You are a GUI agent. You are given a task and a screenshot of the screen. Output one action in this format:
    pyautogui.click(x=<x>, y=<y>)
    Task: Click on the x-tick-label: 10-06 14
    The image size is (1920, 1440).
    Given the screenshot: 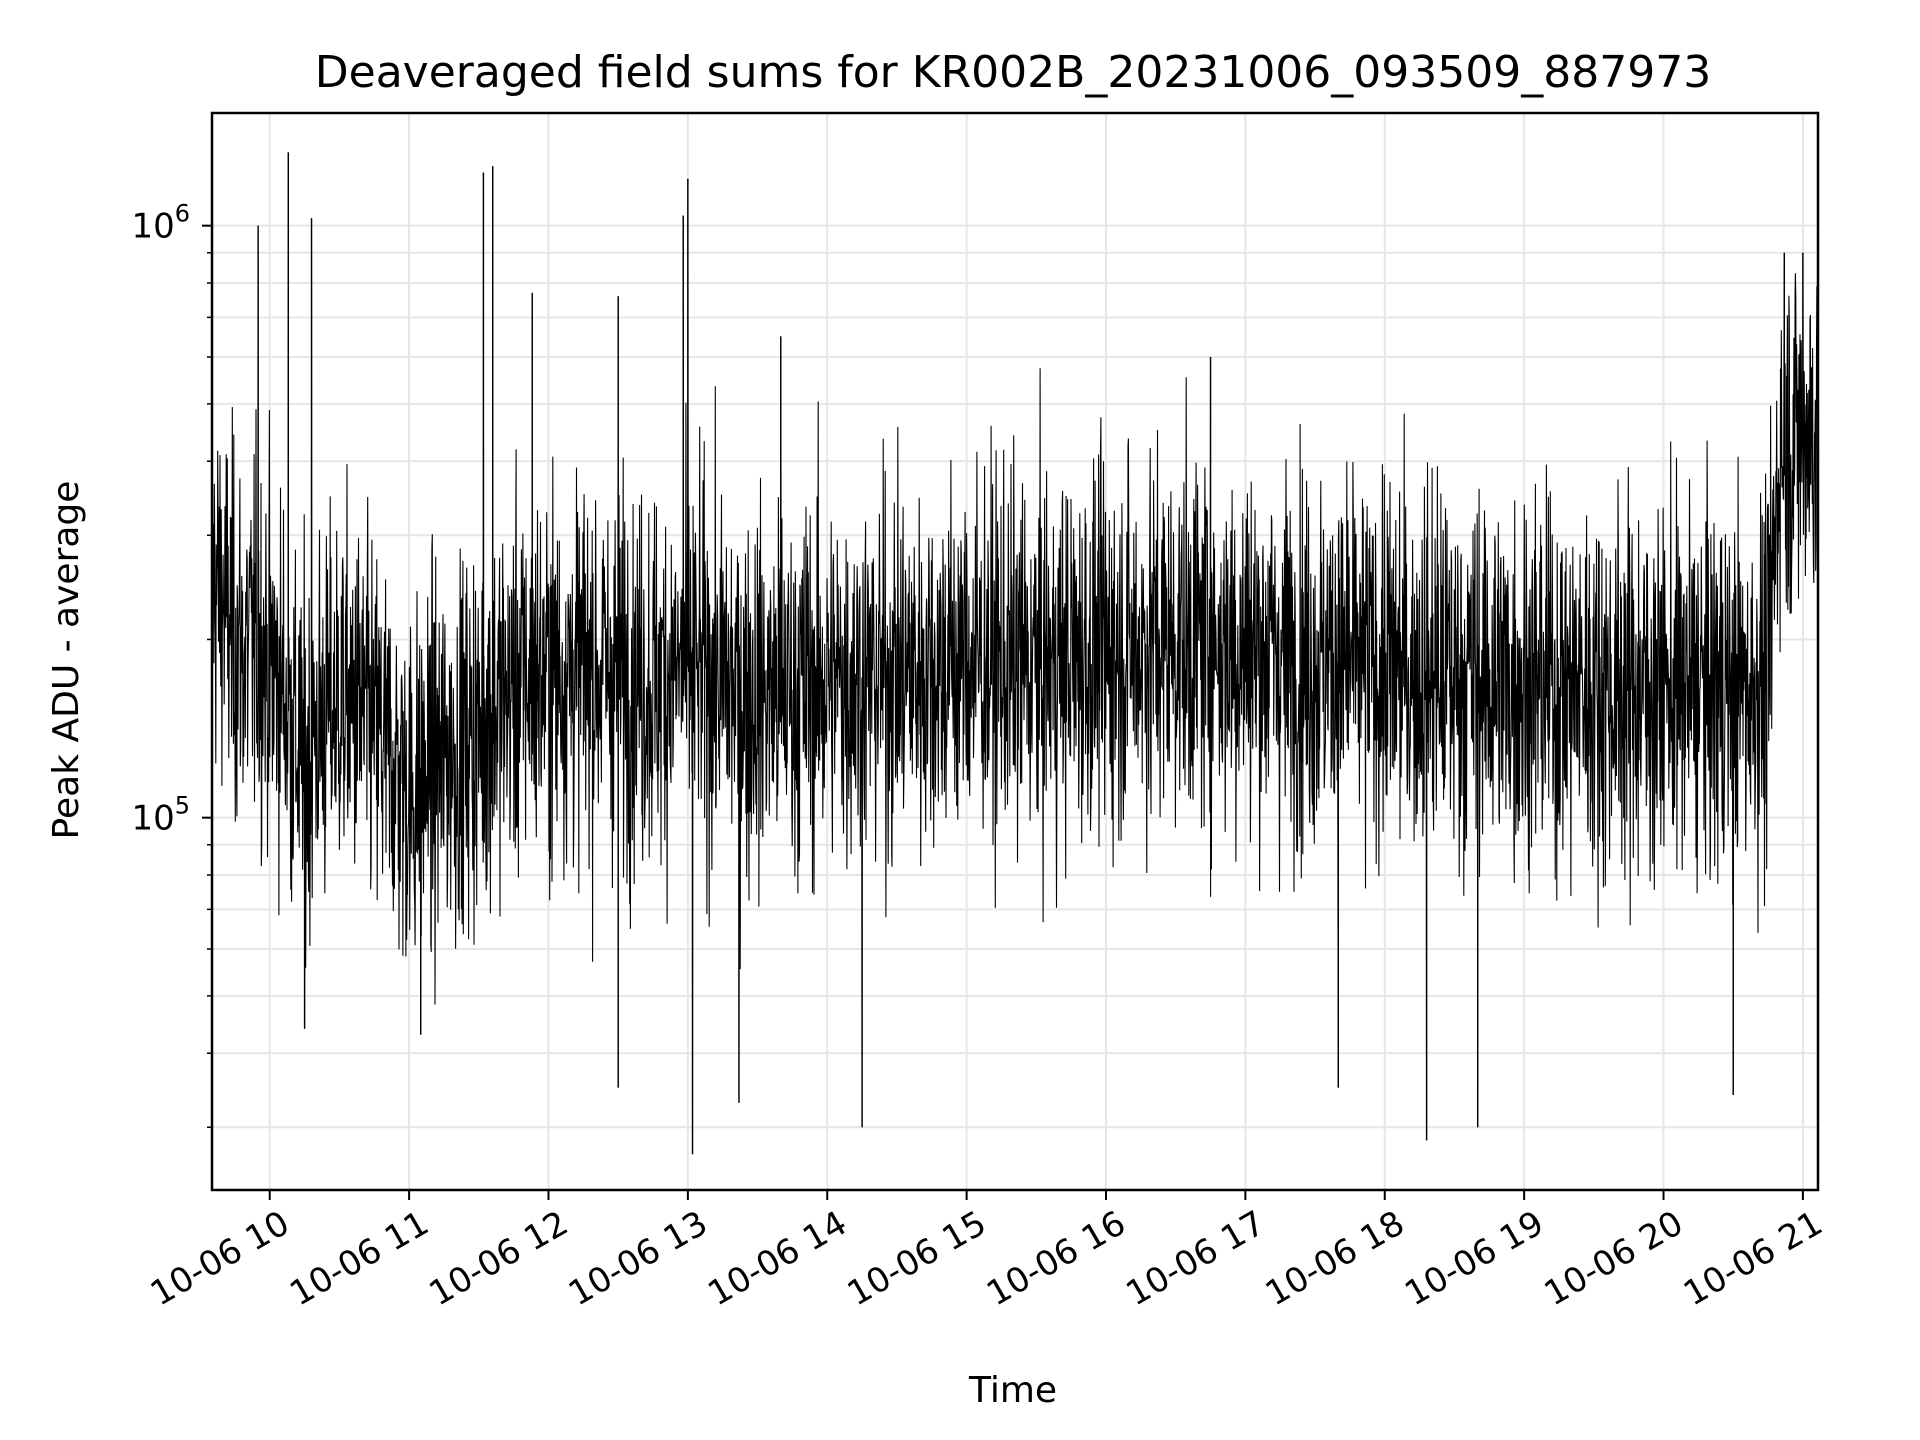 What is the action you would take?
    pyautogui.click(x=777, y=1258)
    